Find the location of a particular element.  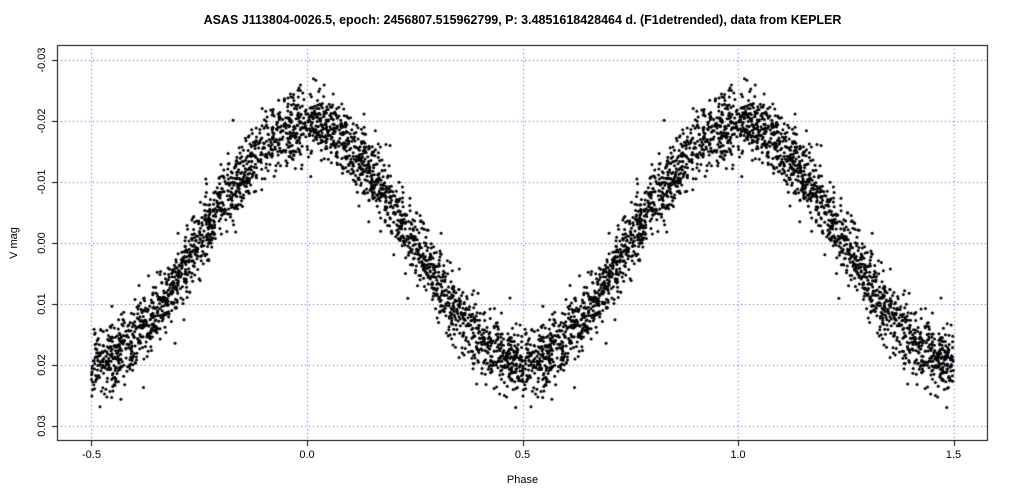

y-tick-label: 0.02 is located at coordinates (42, 365).